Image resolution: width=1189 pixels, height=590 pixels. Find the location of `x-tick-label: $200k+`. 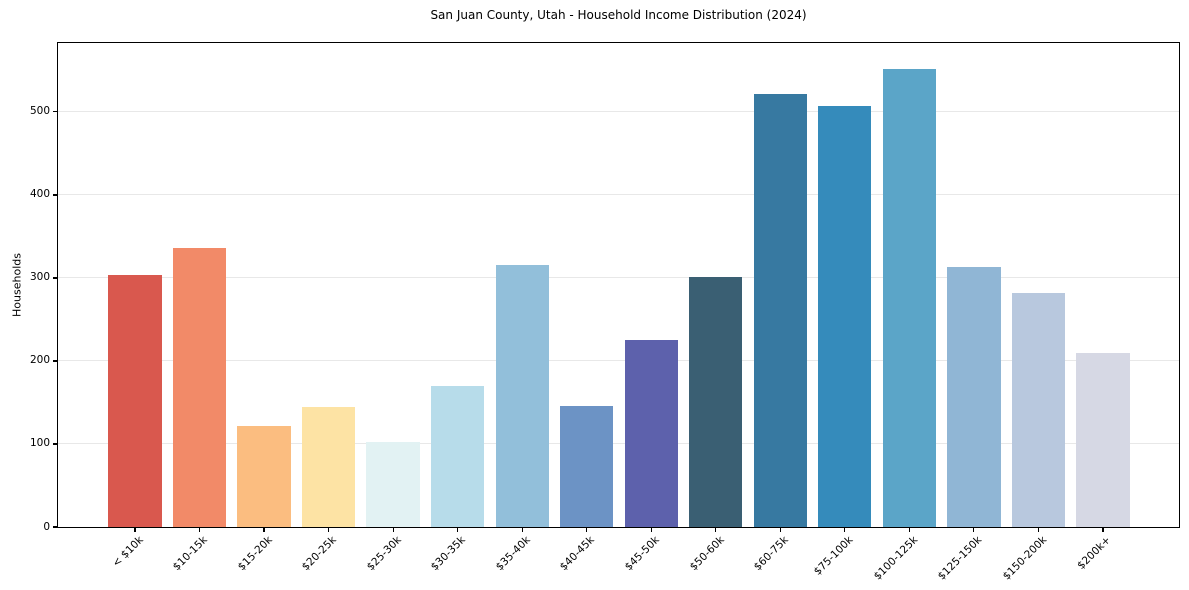

x-tick-label: $200k+ is located at coordinates (1094, 553).